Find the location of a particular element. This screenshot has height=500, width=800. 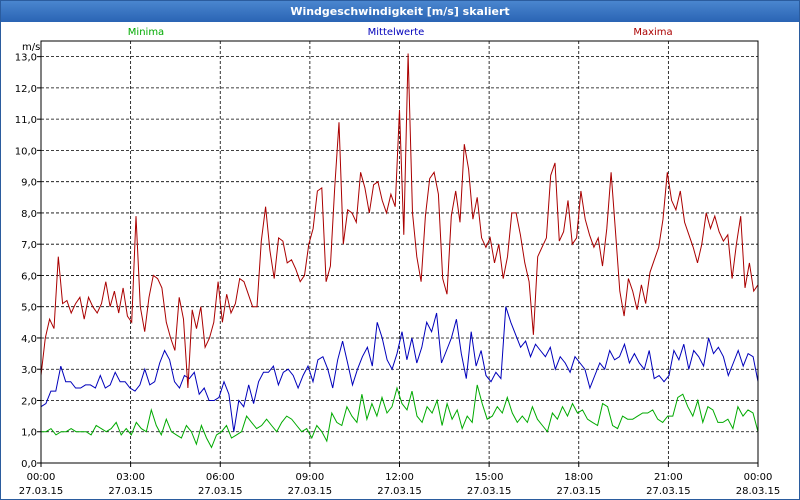

y-axis-label: m/s is located at coordinates (31, 47).